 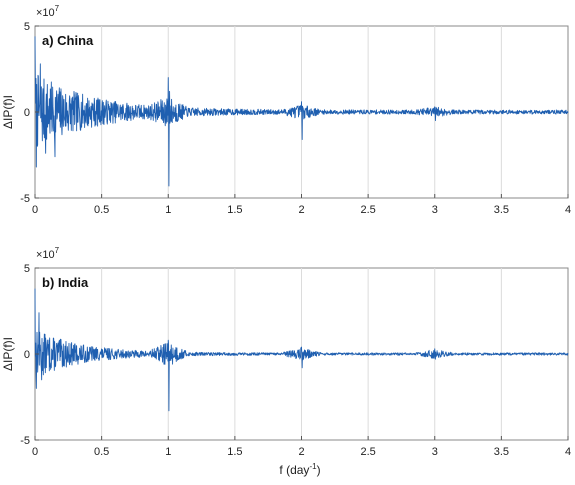 I want to click on x-tick-labels-china: 0 0.5 1 1.5 2 2.5 3 3.5 4, so click(x=301, y=205).